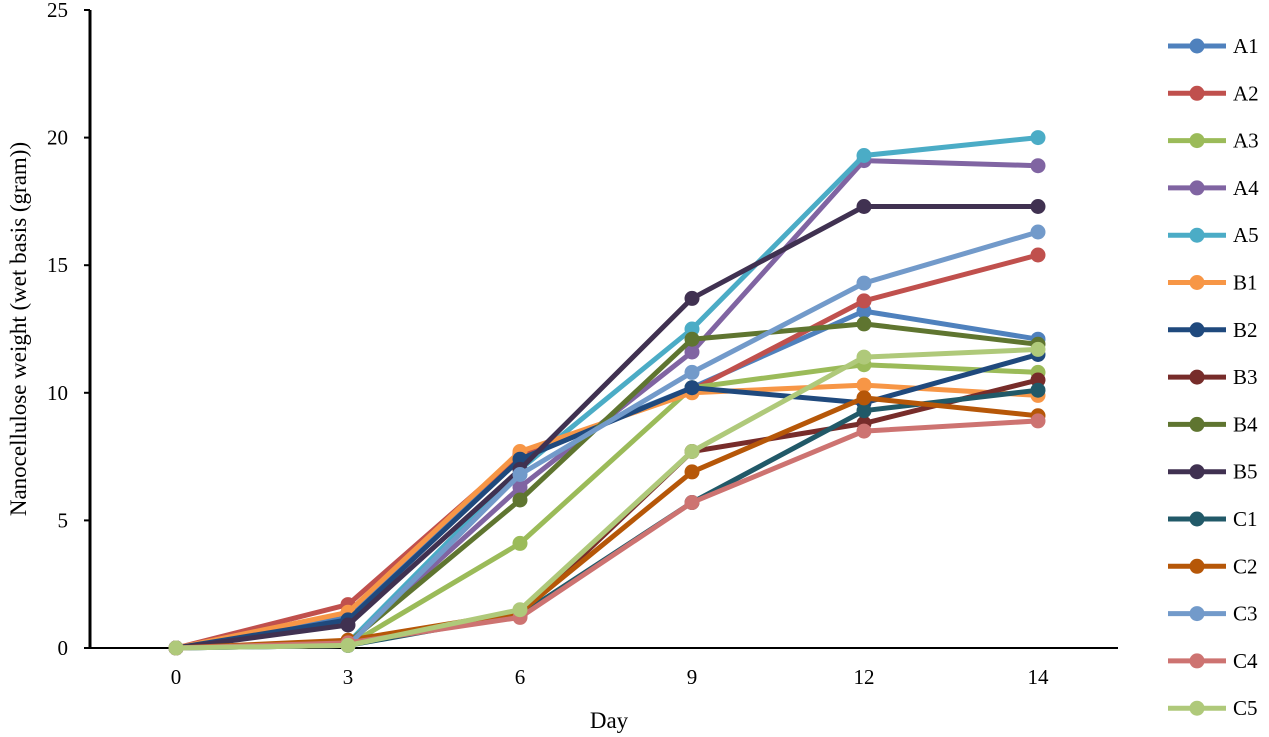 The height and width of the screenshot is (737, 1269). What do you see at coordinates (1245, 424) in the screenshot?
I see `legend-label: B4` at bounding box center [1245, 424].